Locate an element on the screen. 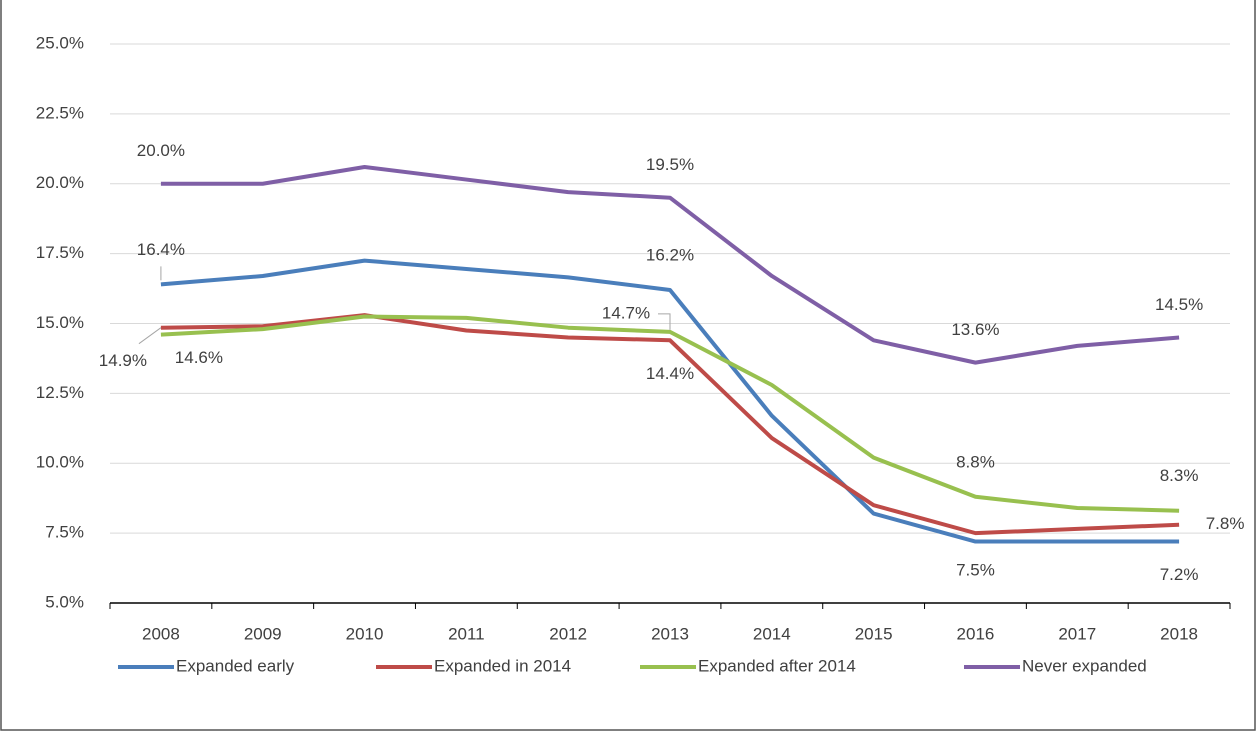  y-tick-label: 25.0% is located at coordinates (60, 42).